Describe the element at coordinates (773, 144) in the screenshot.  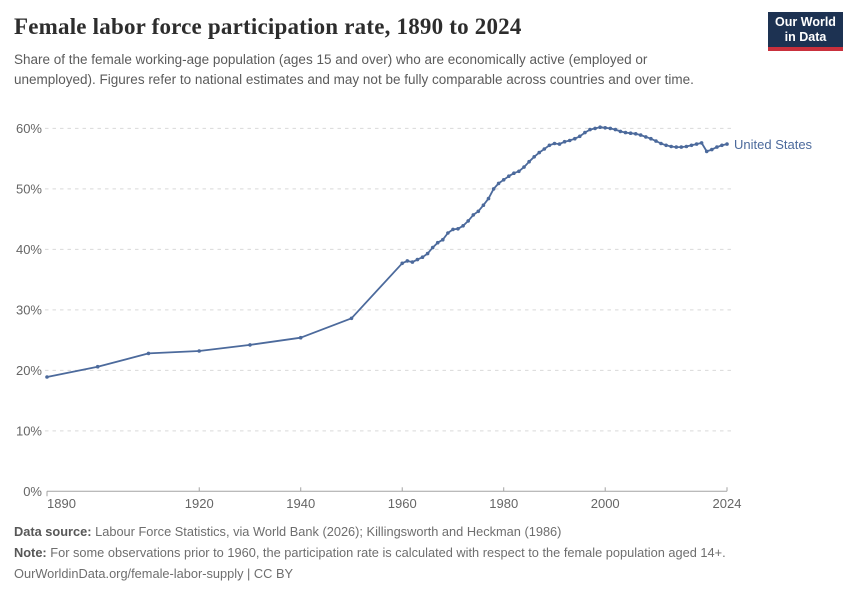
I see `series-label-united-states: United States` at that location.